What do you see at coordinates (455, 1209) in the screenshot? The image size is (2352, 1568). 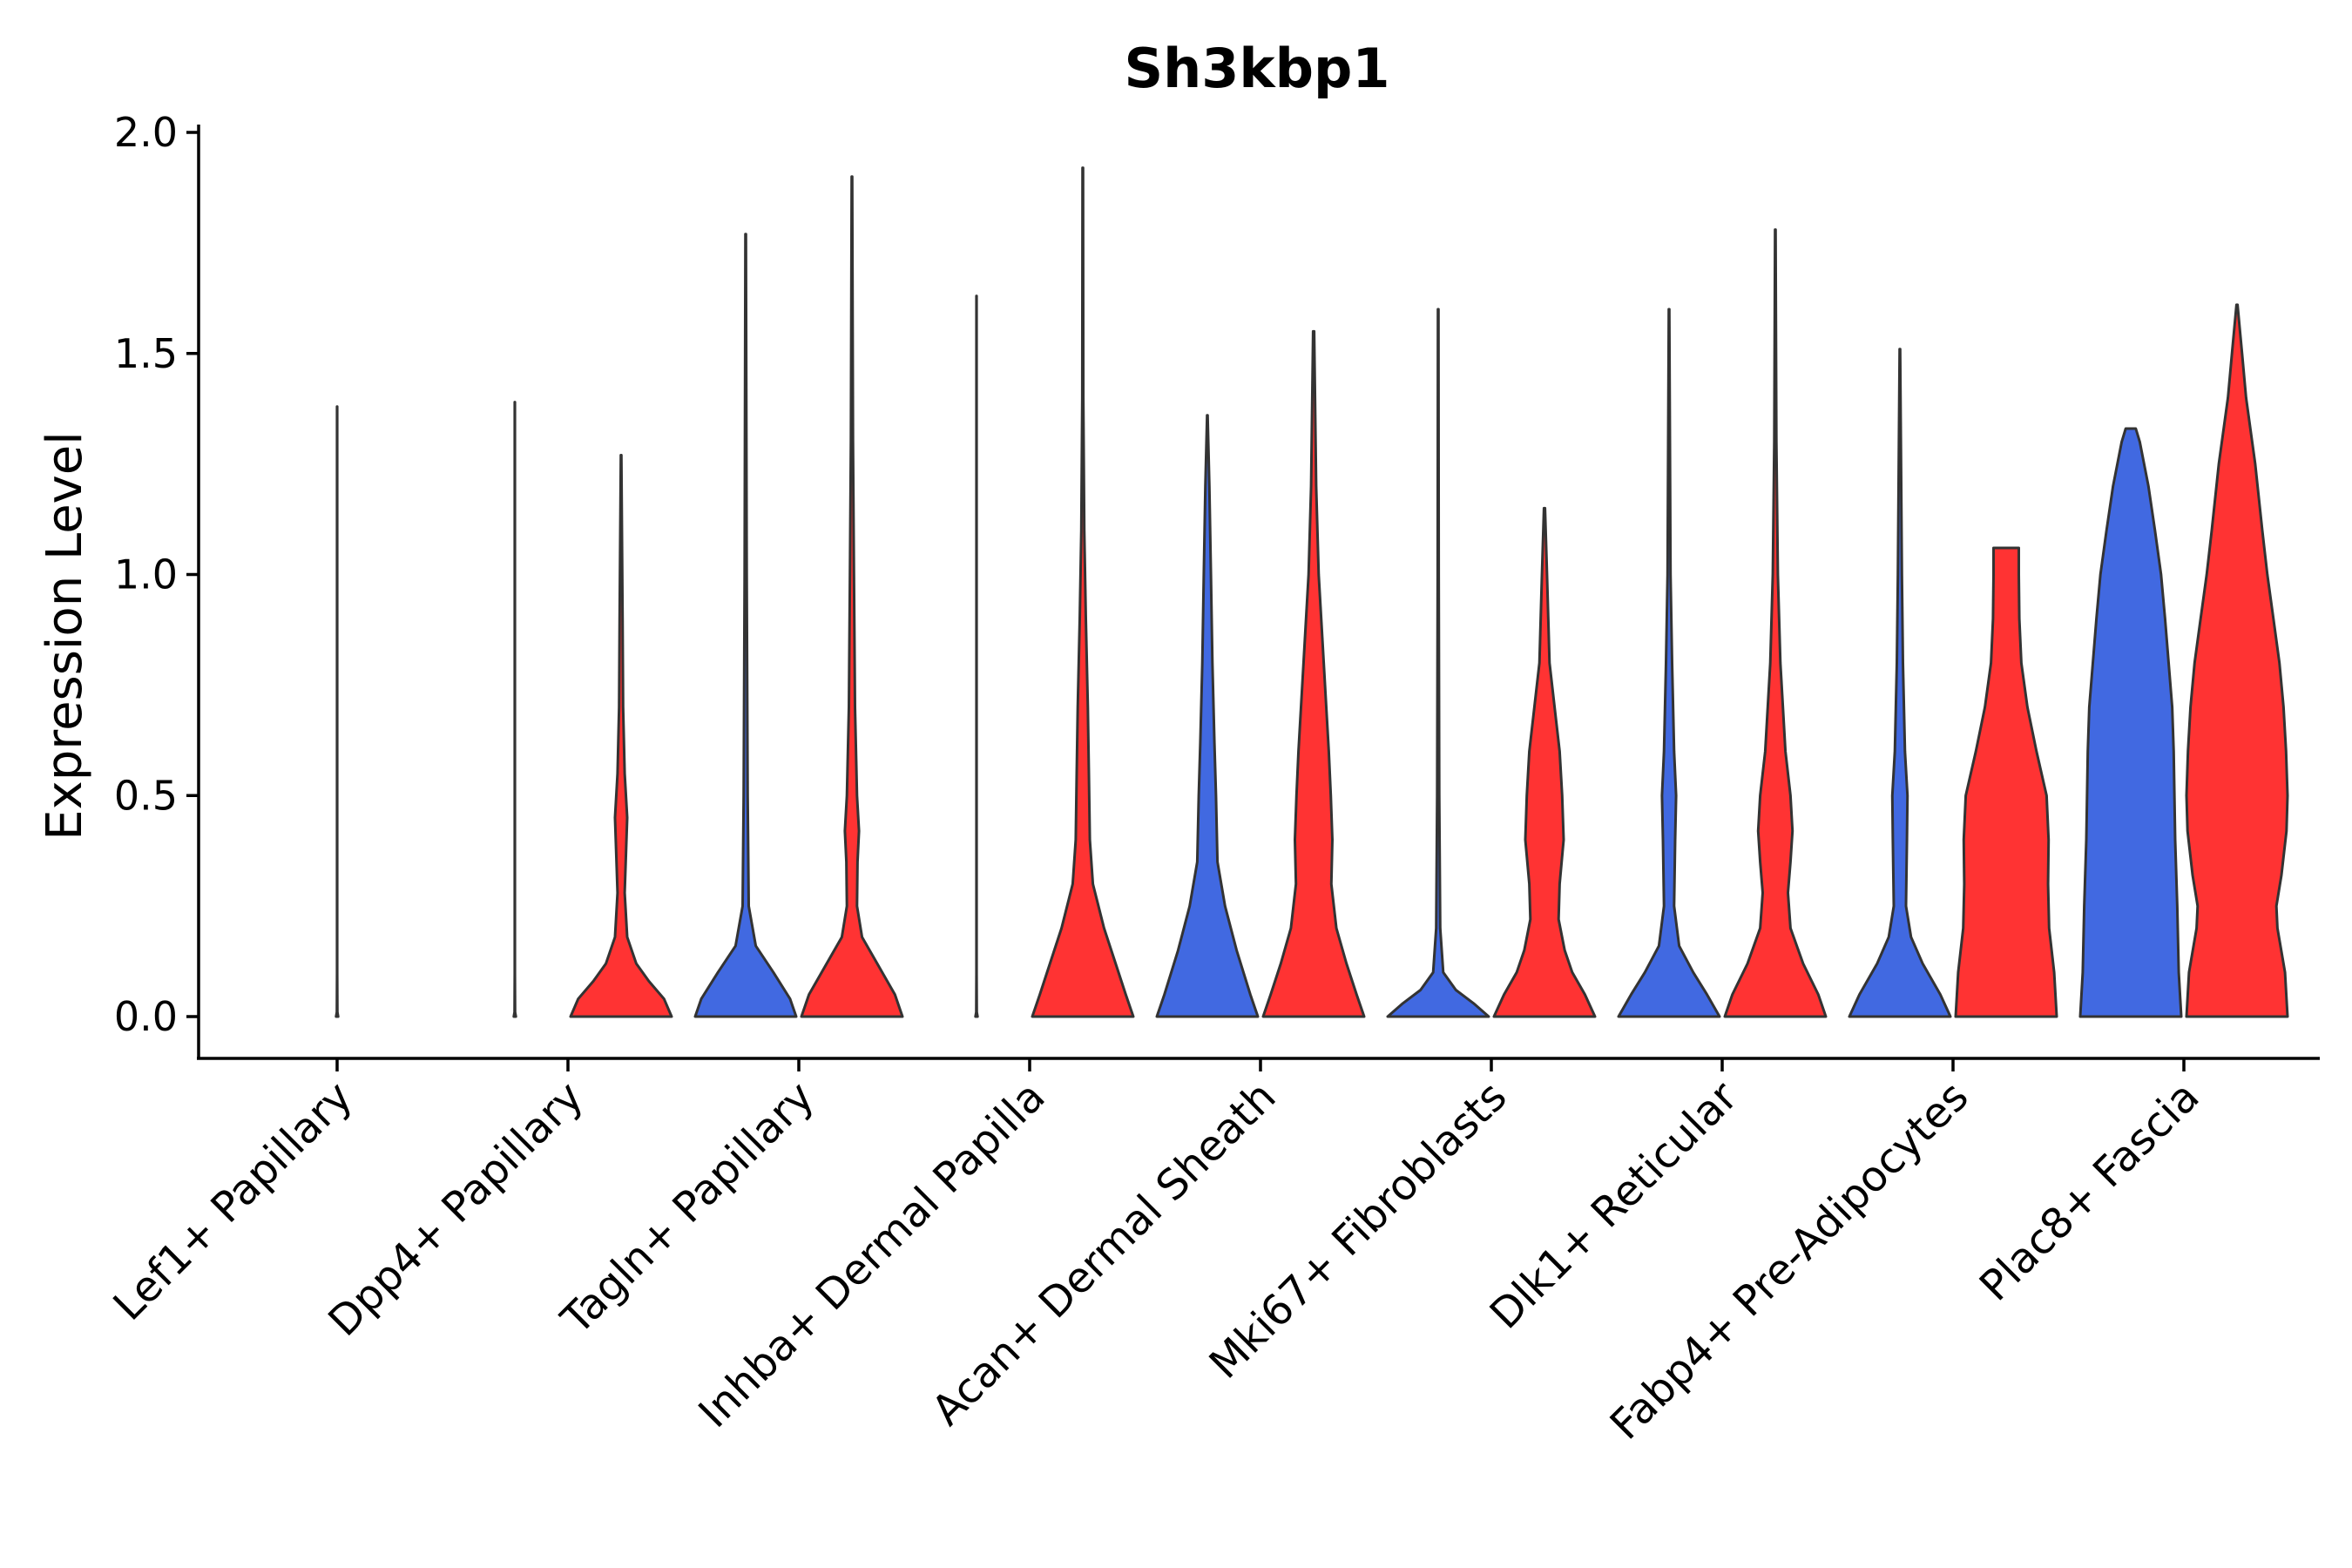 I see `x-tick-label: Dpp4+ Papillary` at bounding box center [455, 1209].